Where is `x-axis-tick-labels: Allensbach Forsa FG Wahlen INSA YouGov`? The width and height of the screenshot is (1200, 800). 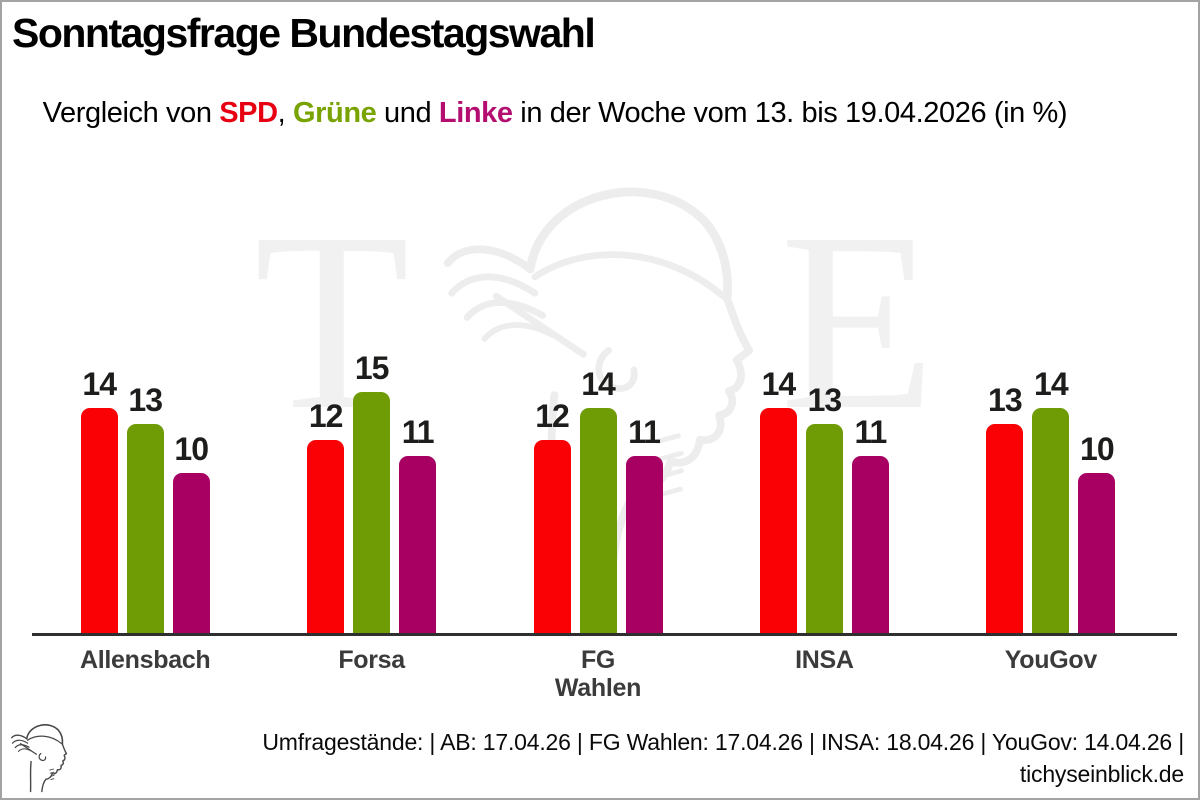 x-axis-tick-labels: Allensbach Forsa FG Wahlen INSA YouGov is located at coordinates (598, 674).